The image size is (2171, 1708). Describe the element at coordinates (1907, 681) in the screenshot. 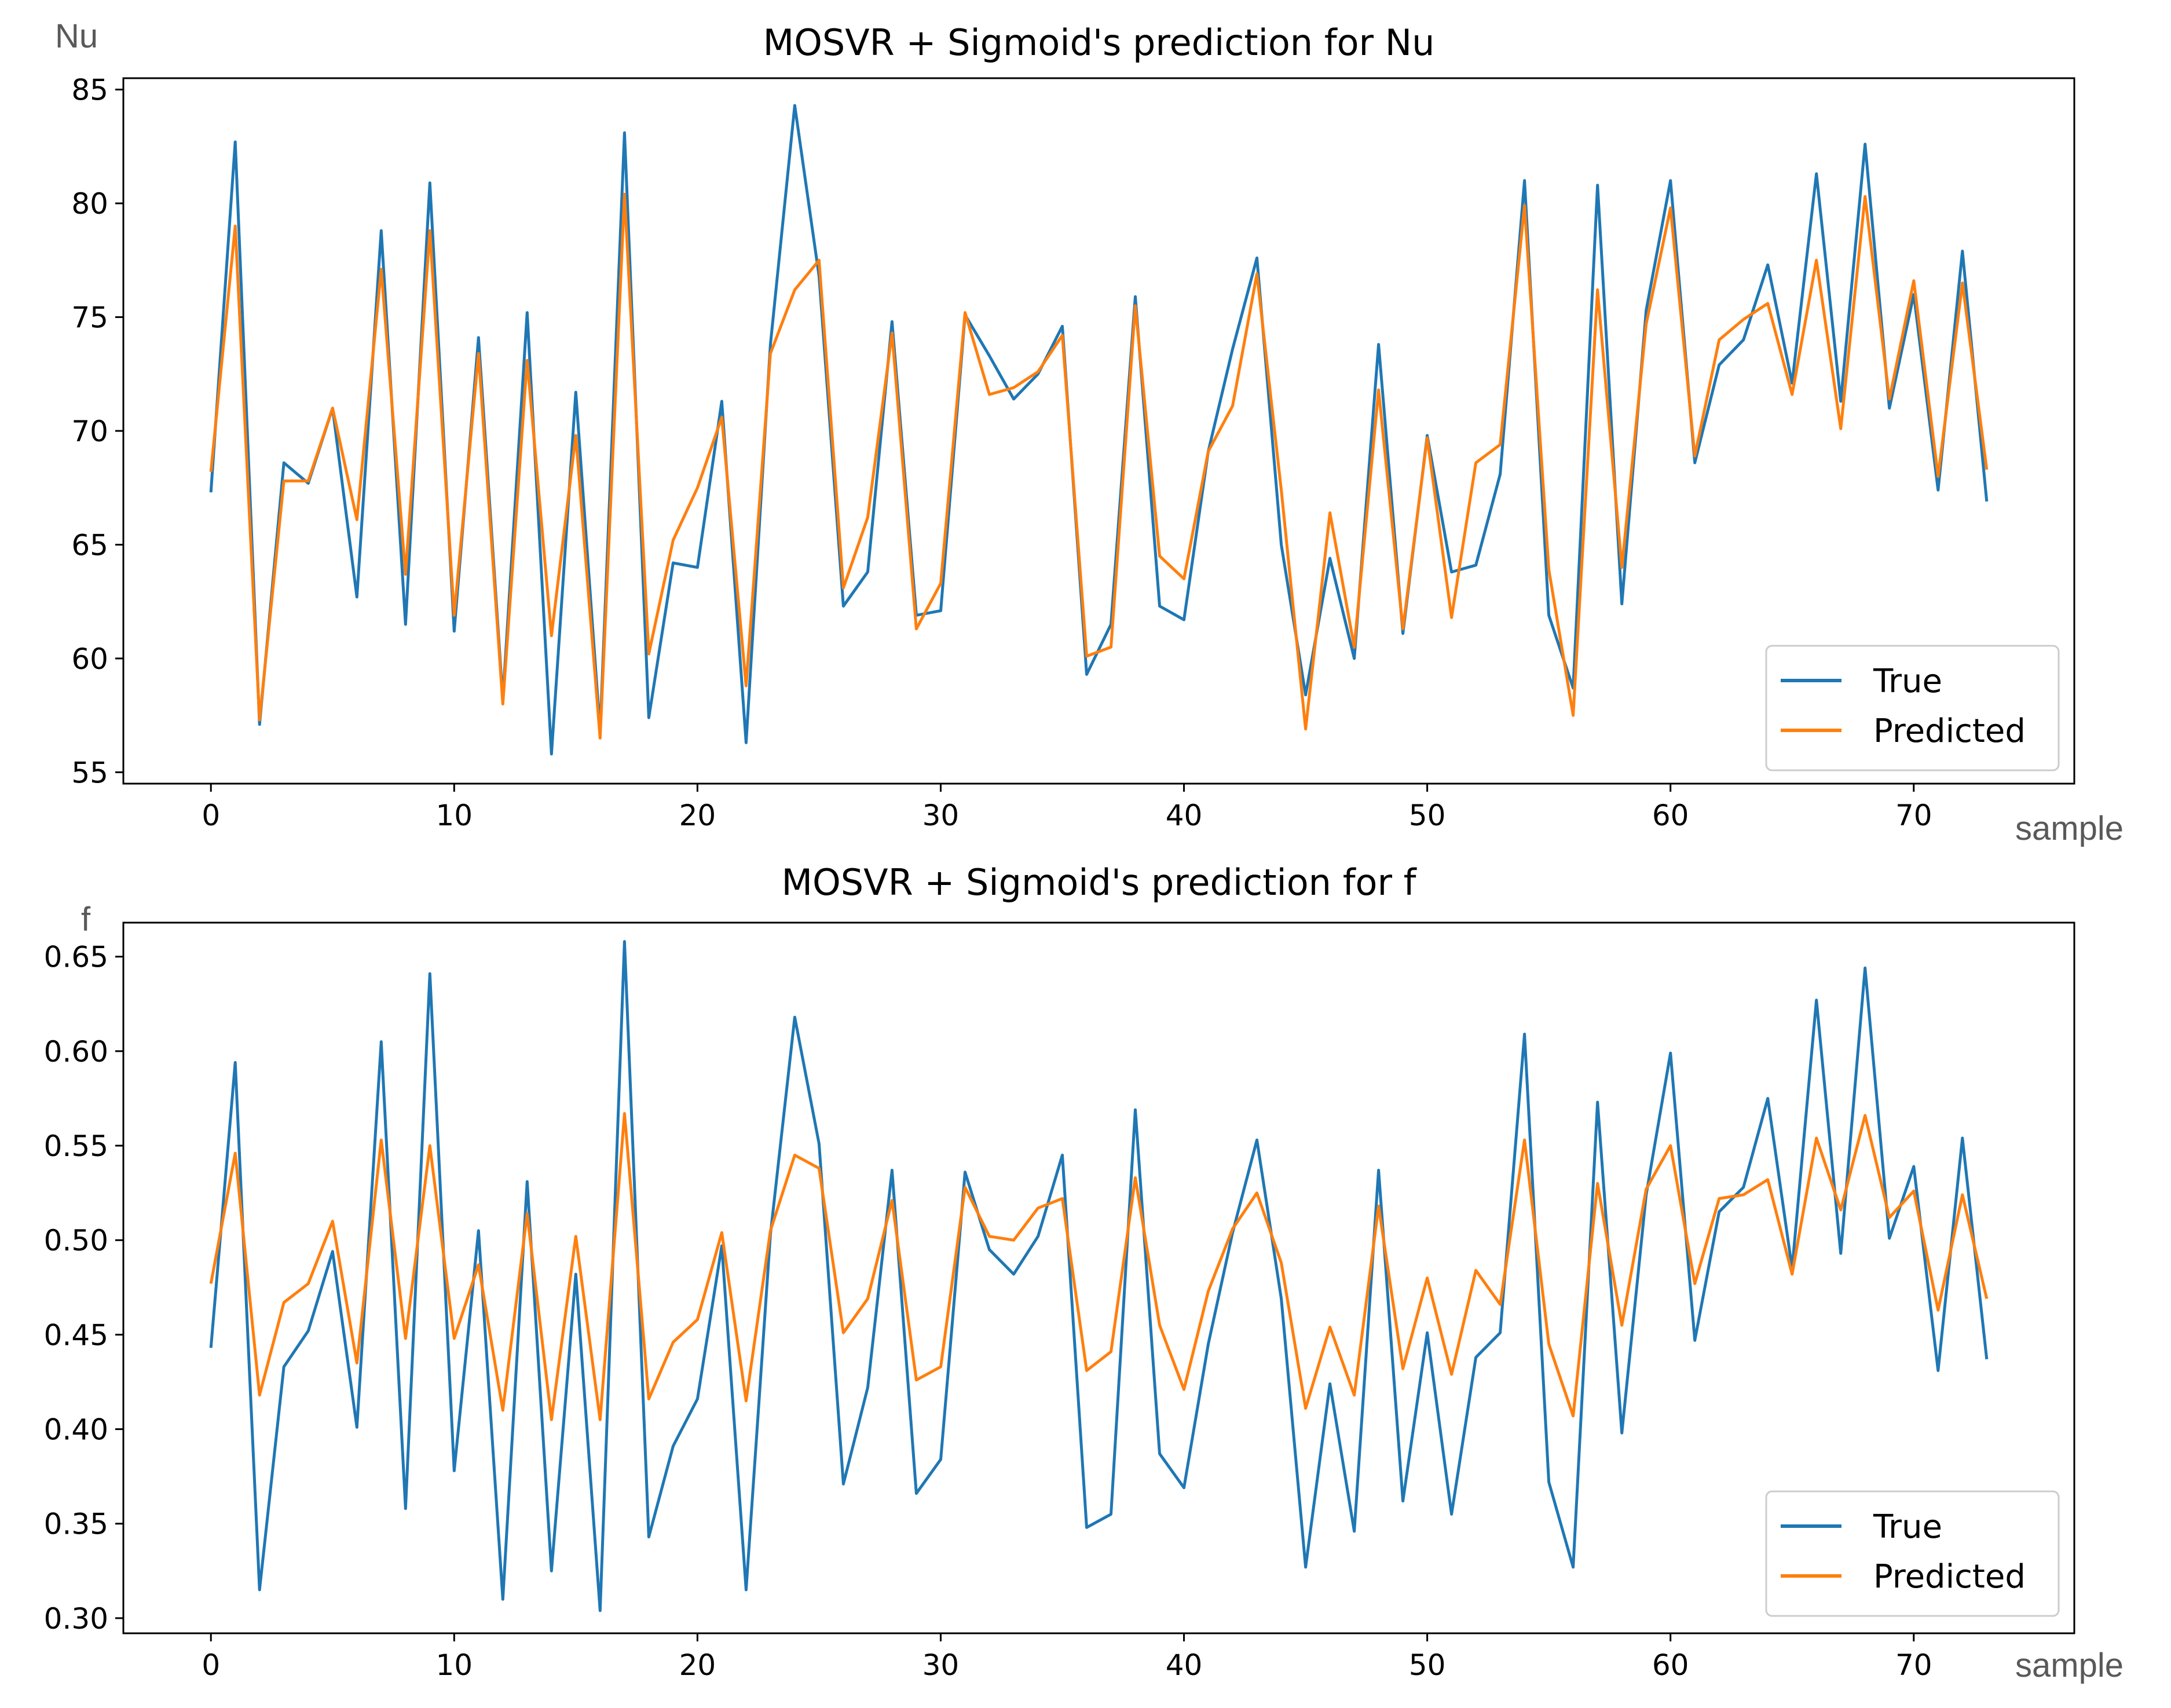

I see `nu-legend-label-true: True` at that location.